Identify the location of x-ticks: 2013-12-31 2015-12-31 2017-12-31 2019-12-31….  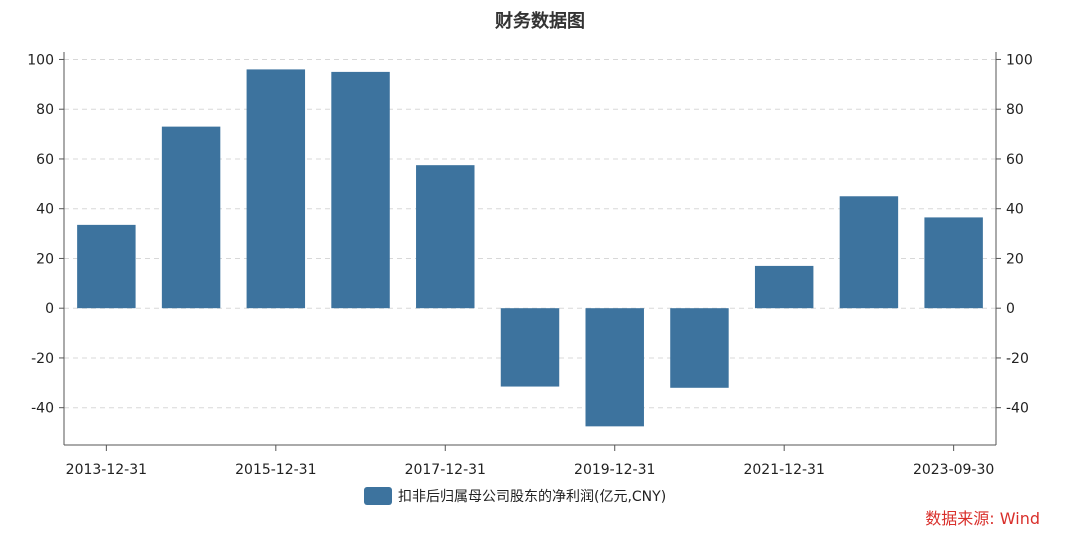
(530, 461).